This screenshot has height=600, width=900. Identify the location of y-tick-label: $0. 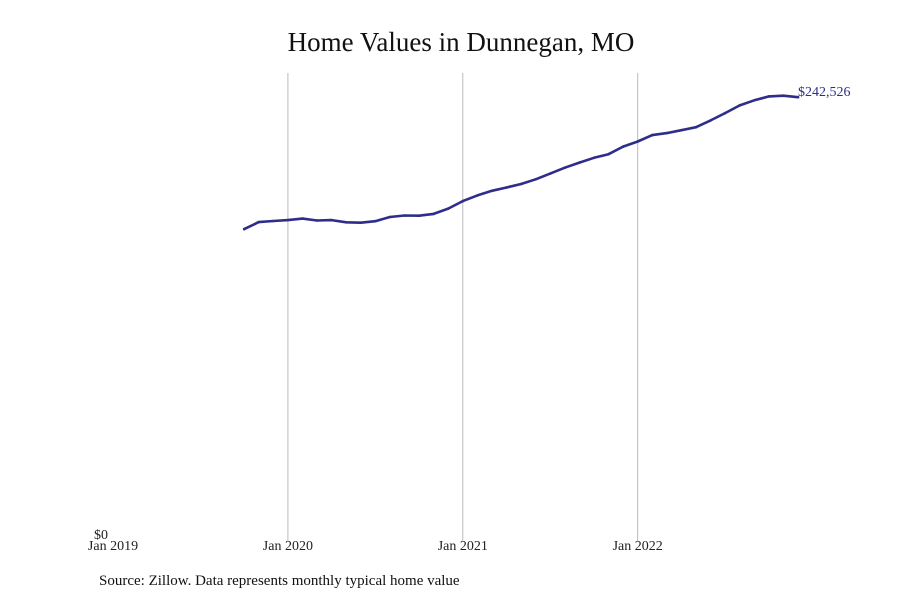
(101, 535).